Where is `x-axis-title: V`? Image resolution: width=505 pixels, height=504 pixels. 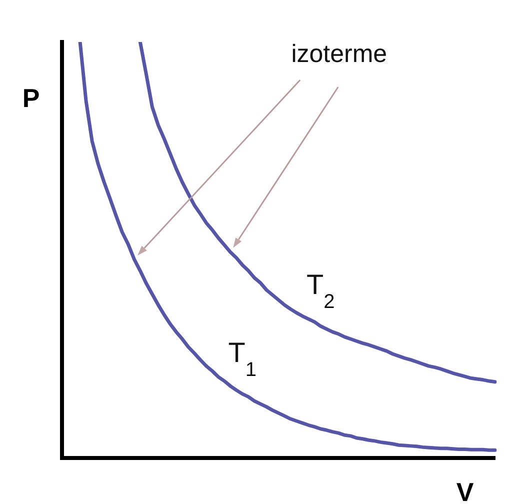
x-axis-title: V is located at coordinates (465, 490).